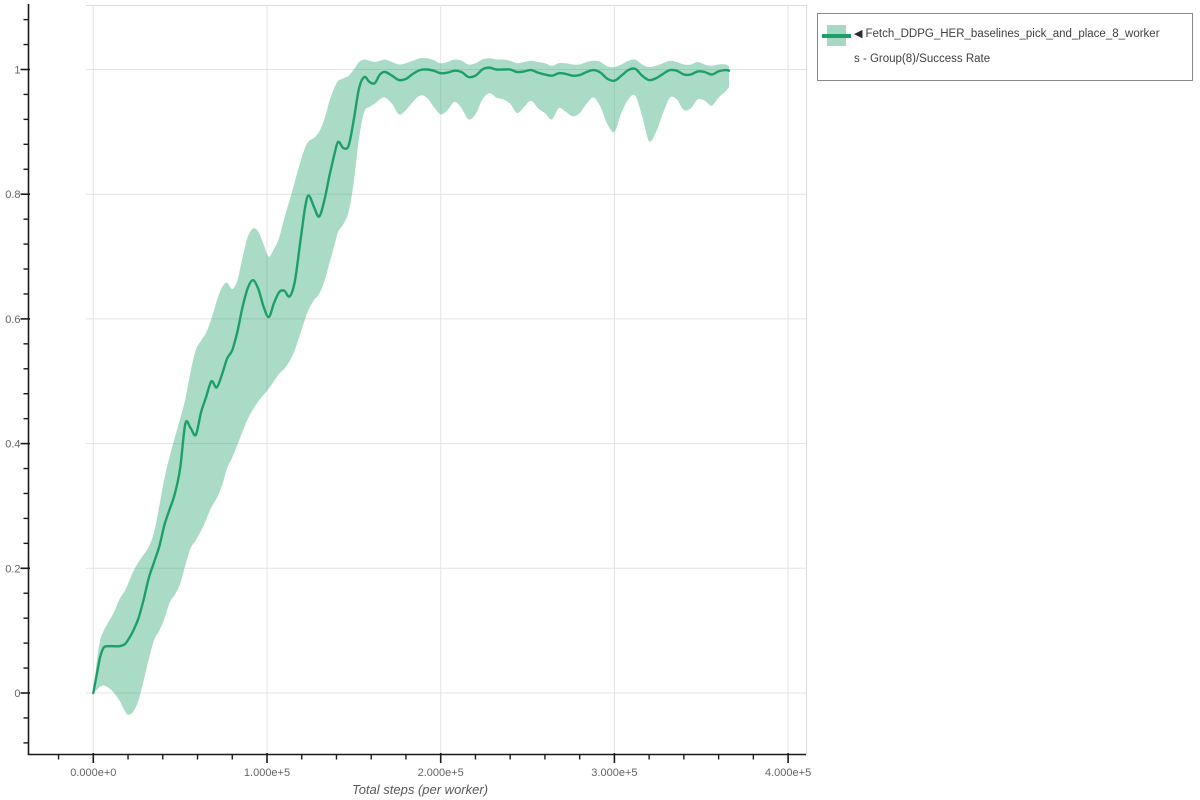  I want to click on y-tick-label: 0.8, so click(12, 195).